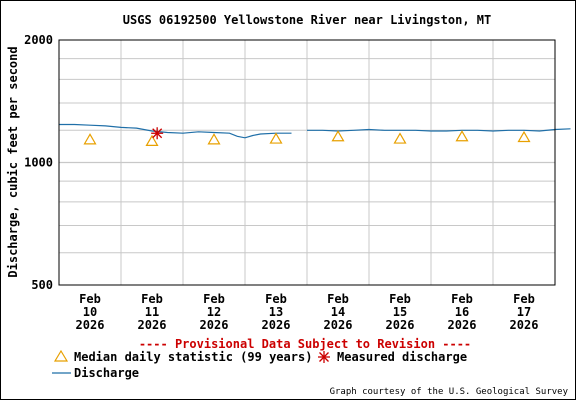 The width and height of the screenshot is (576, 404). Describe the element at coordinates (42, 285) in the screenshot. I see `y-tick-label: 500` at that location.